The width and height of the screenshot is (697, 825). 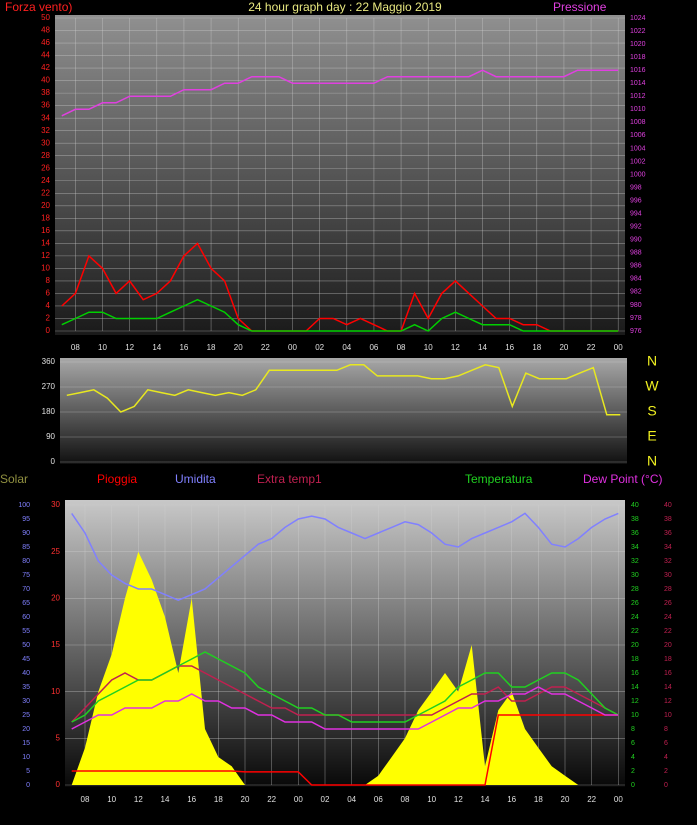 I want to click on y-tick-label: 36, so click(x=45, y=105).